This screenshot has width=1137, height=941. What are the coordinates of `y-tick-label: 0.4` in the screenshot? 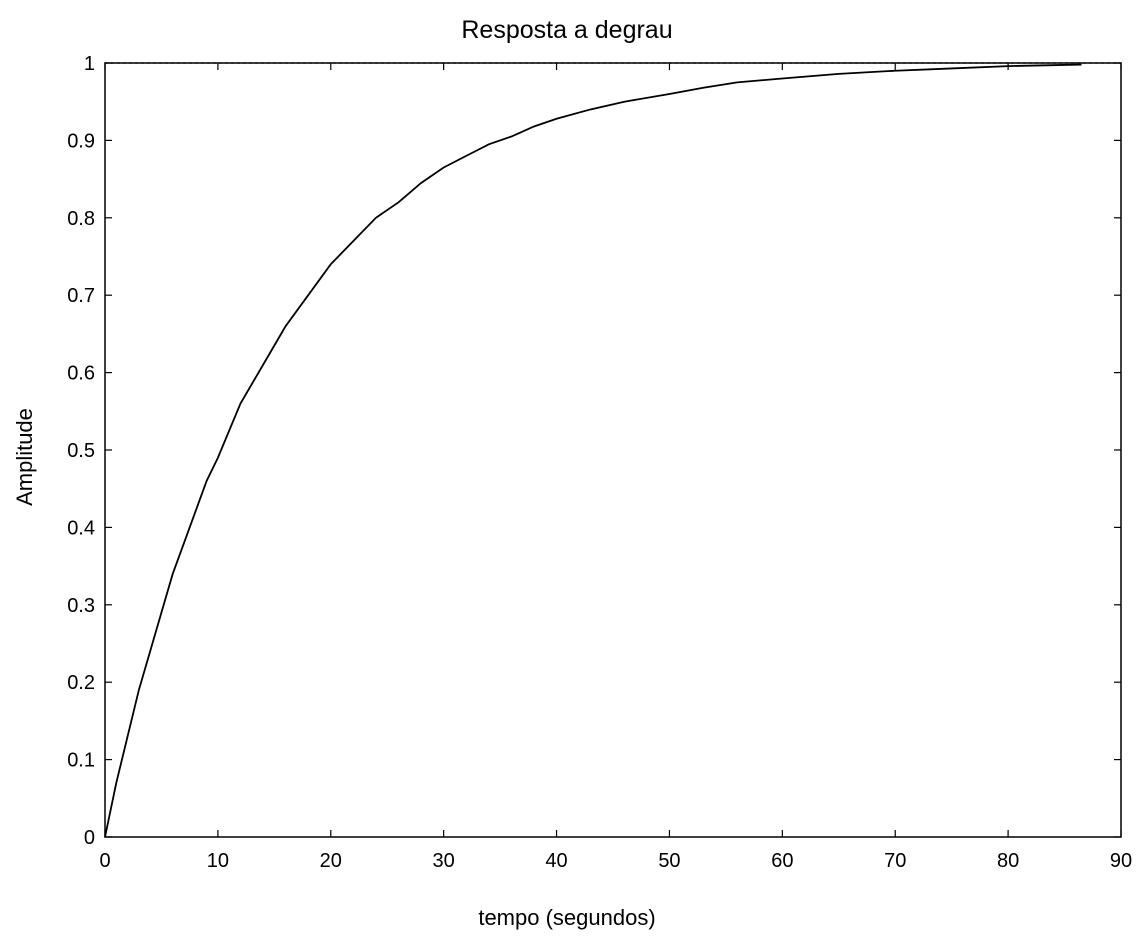 It's located at (81, 528).